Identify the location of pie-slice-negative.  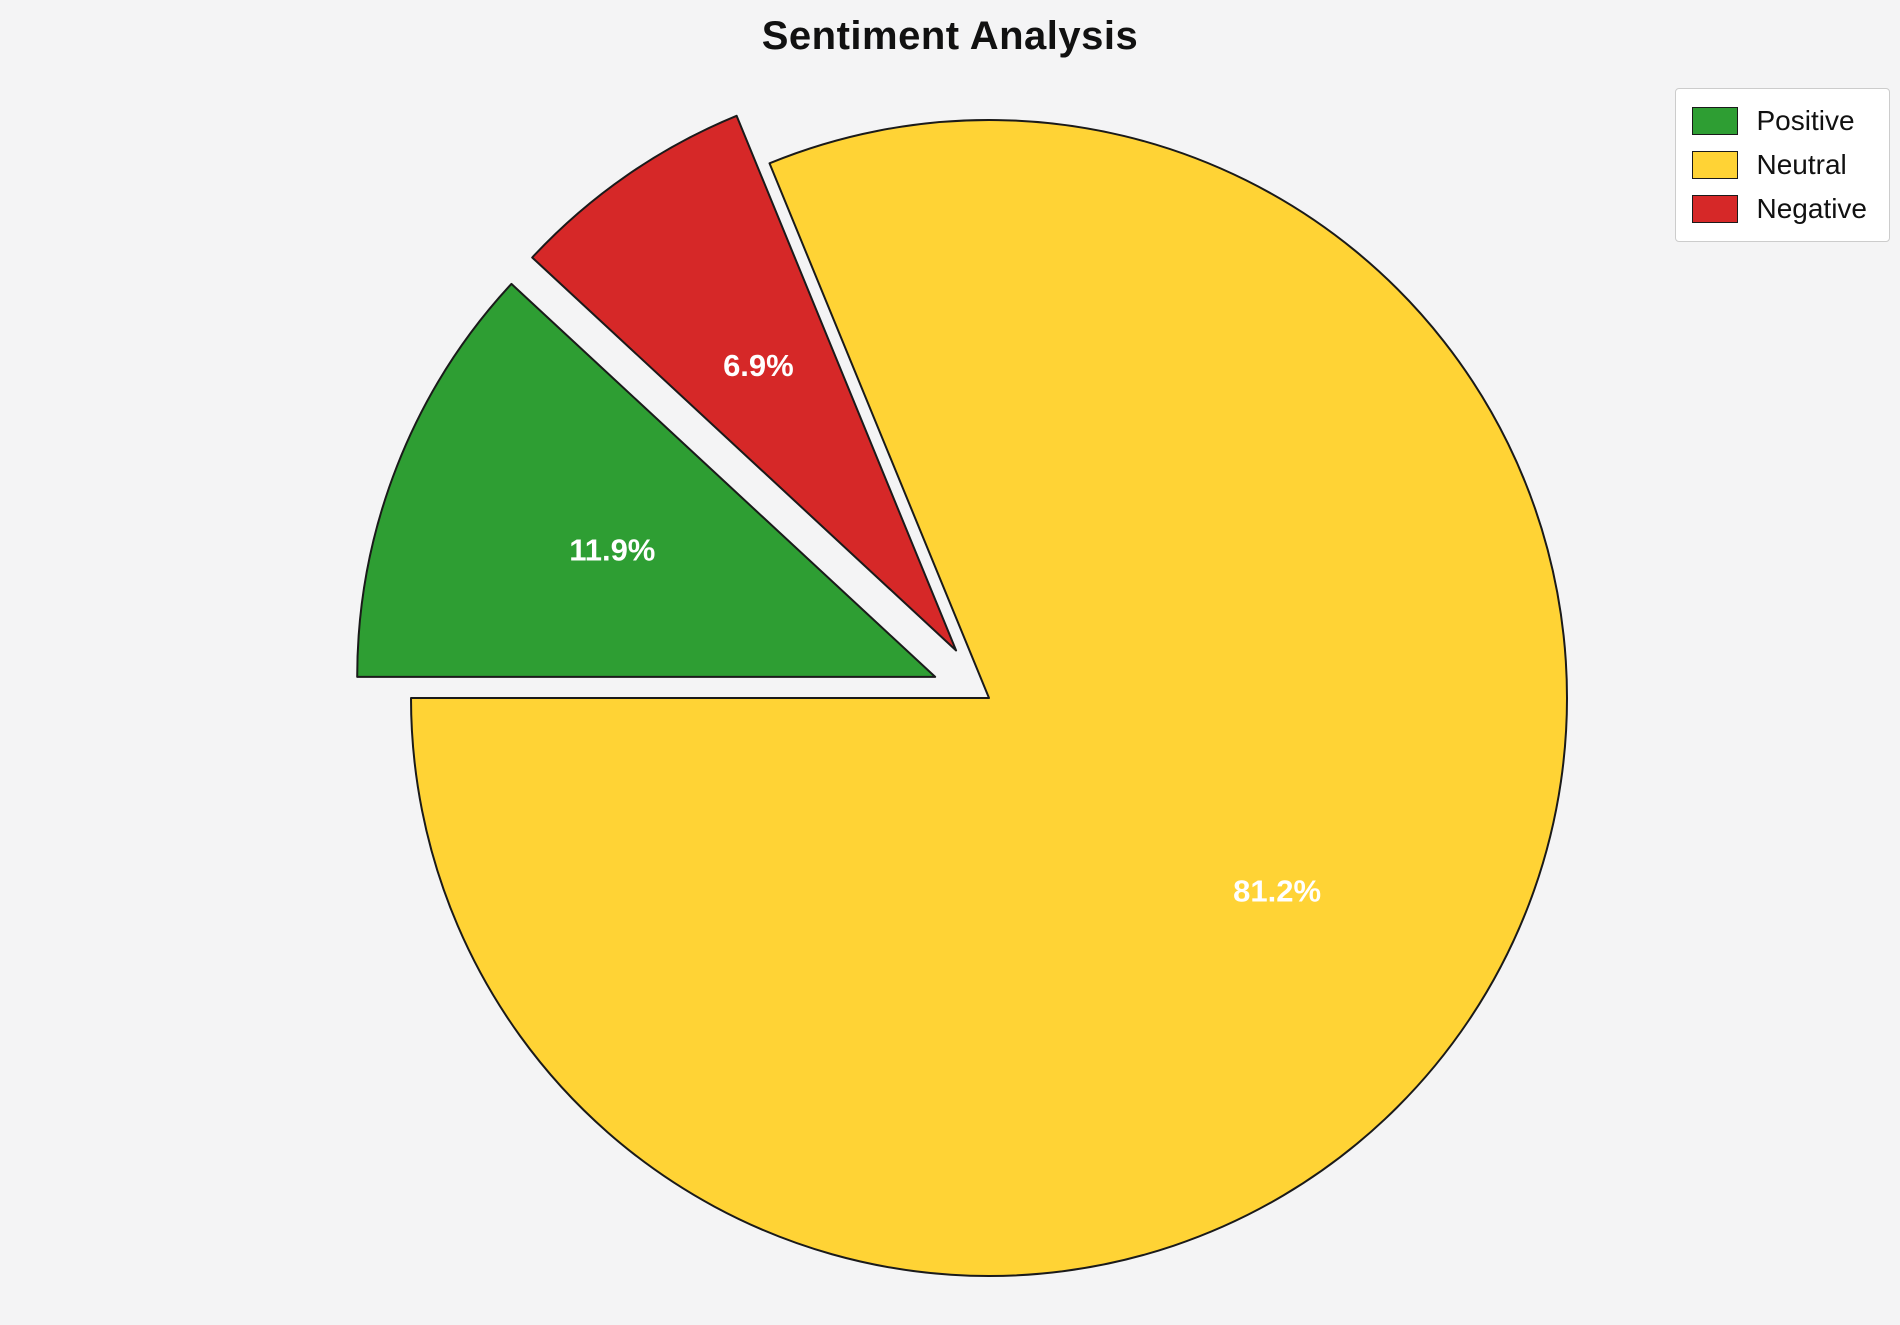
(744, 383).